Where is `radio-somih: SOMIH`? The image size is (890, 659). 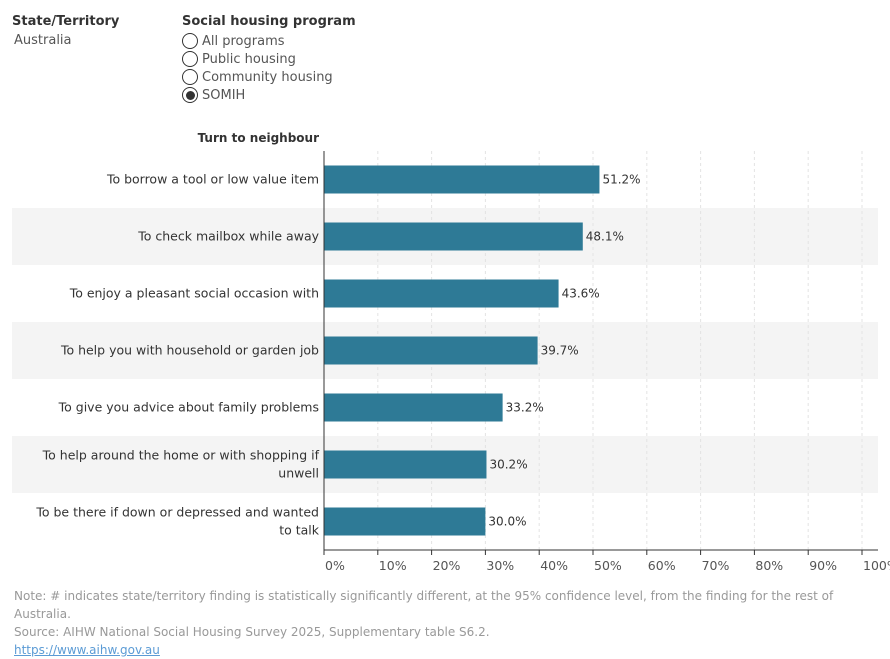 radio-somih: SOMIH is located at coordinates (257, 95).